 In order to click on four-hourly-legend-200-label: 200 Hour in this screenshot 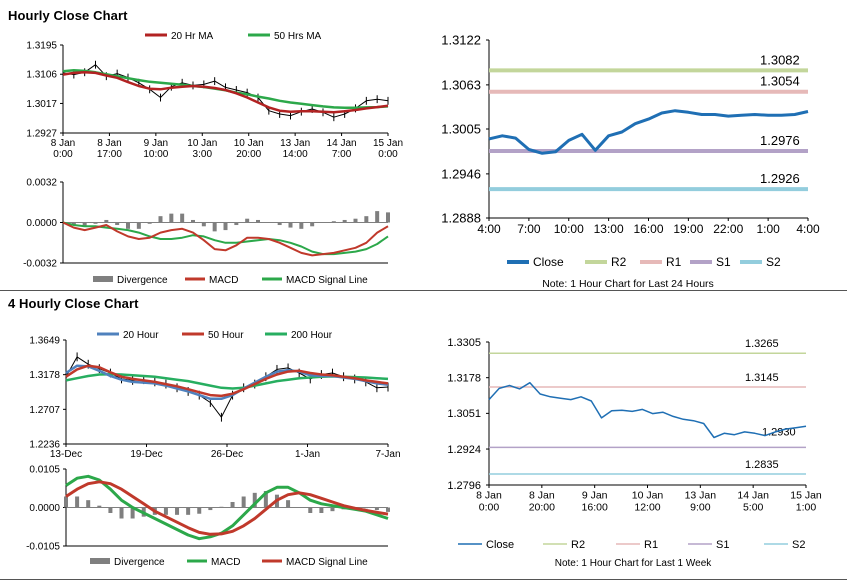, I will do `click(312, 335)`.